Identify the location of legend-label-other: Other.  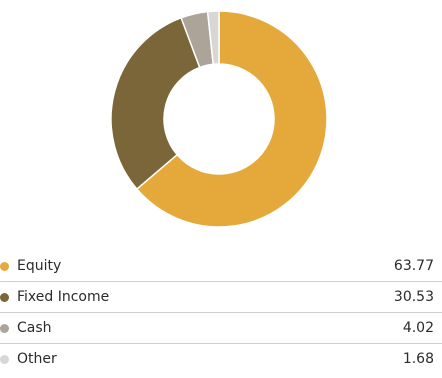
(37, 359).